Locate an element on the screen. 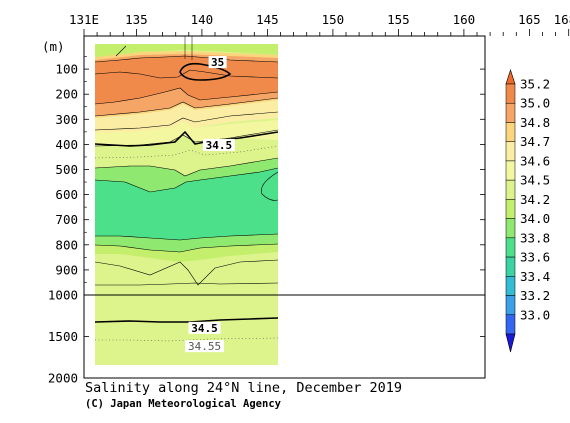 The width and height of the screenshot is (570, 423). chart-credit: (C) Japan Meteorological Agency is located at coordinates (183, 404).